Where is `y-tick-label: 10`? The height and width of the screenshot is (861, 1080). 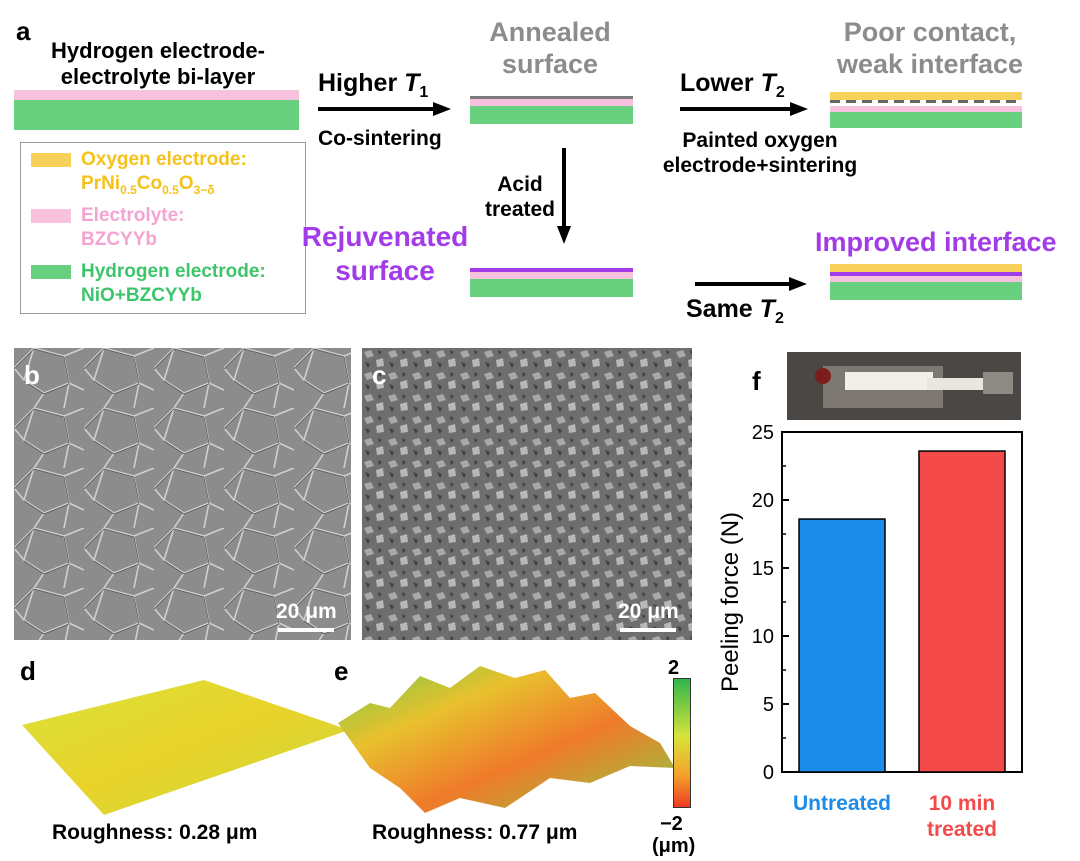
y-tick-label: 10 is located at coordinates (763, 637).